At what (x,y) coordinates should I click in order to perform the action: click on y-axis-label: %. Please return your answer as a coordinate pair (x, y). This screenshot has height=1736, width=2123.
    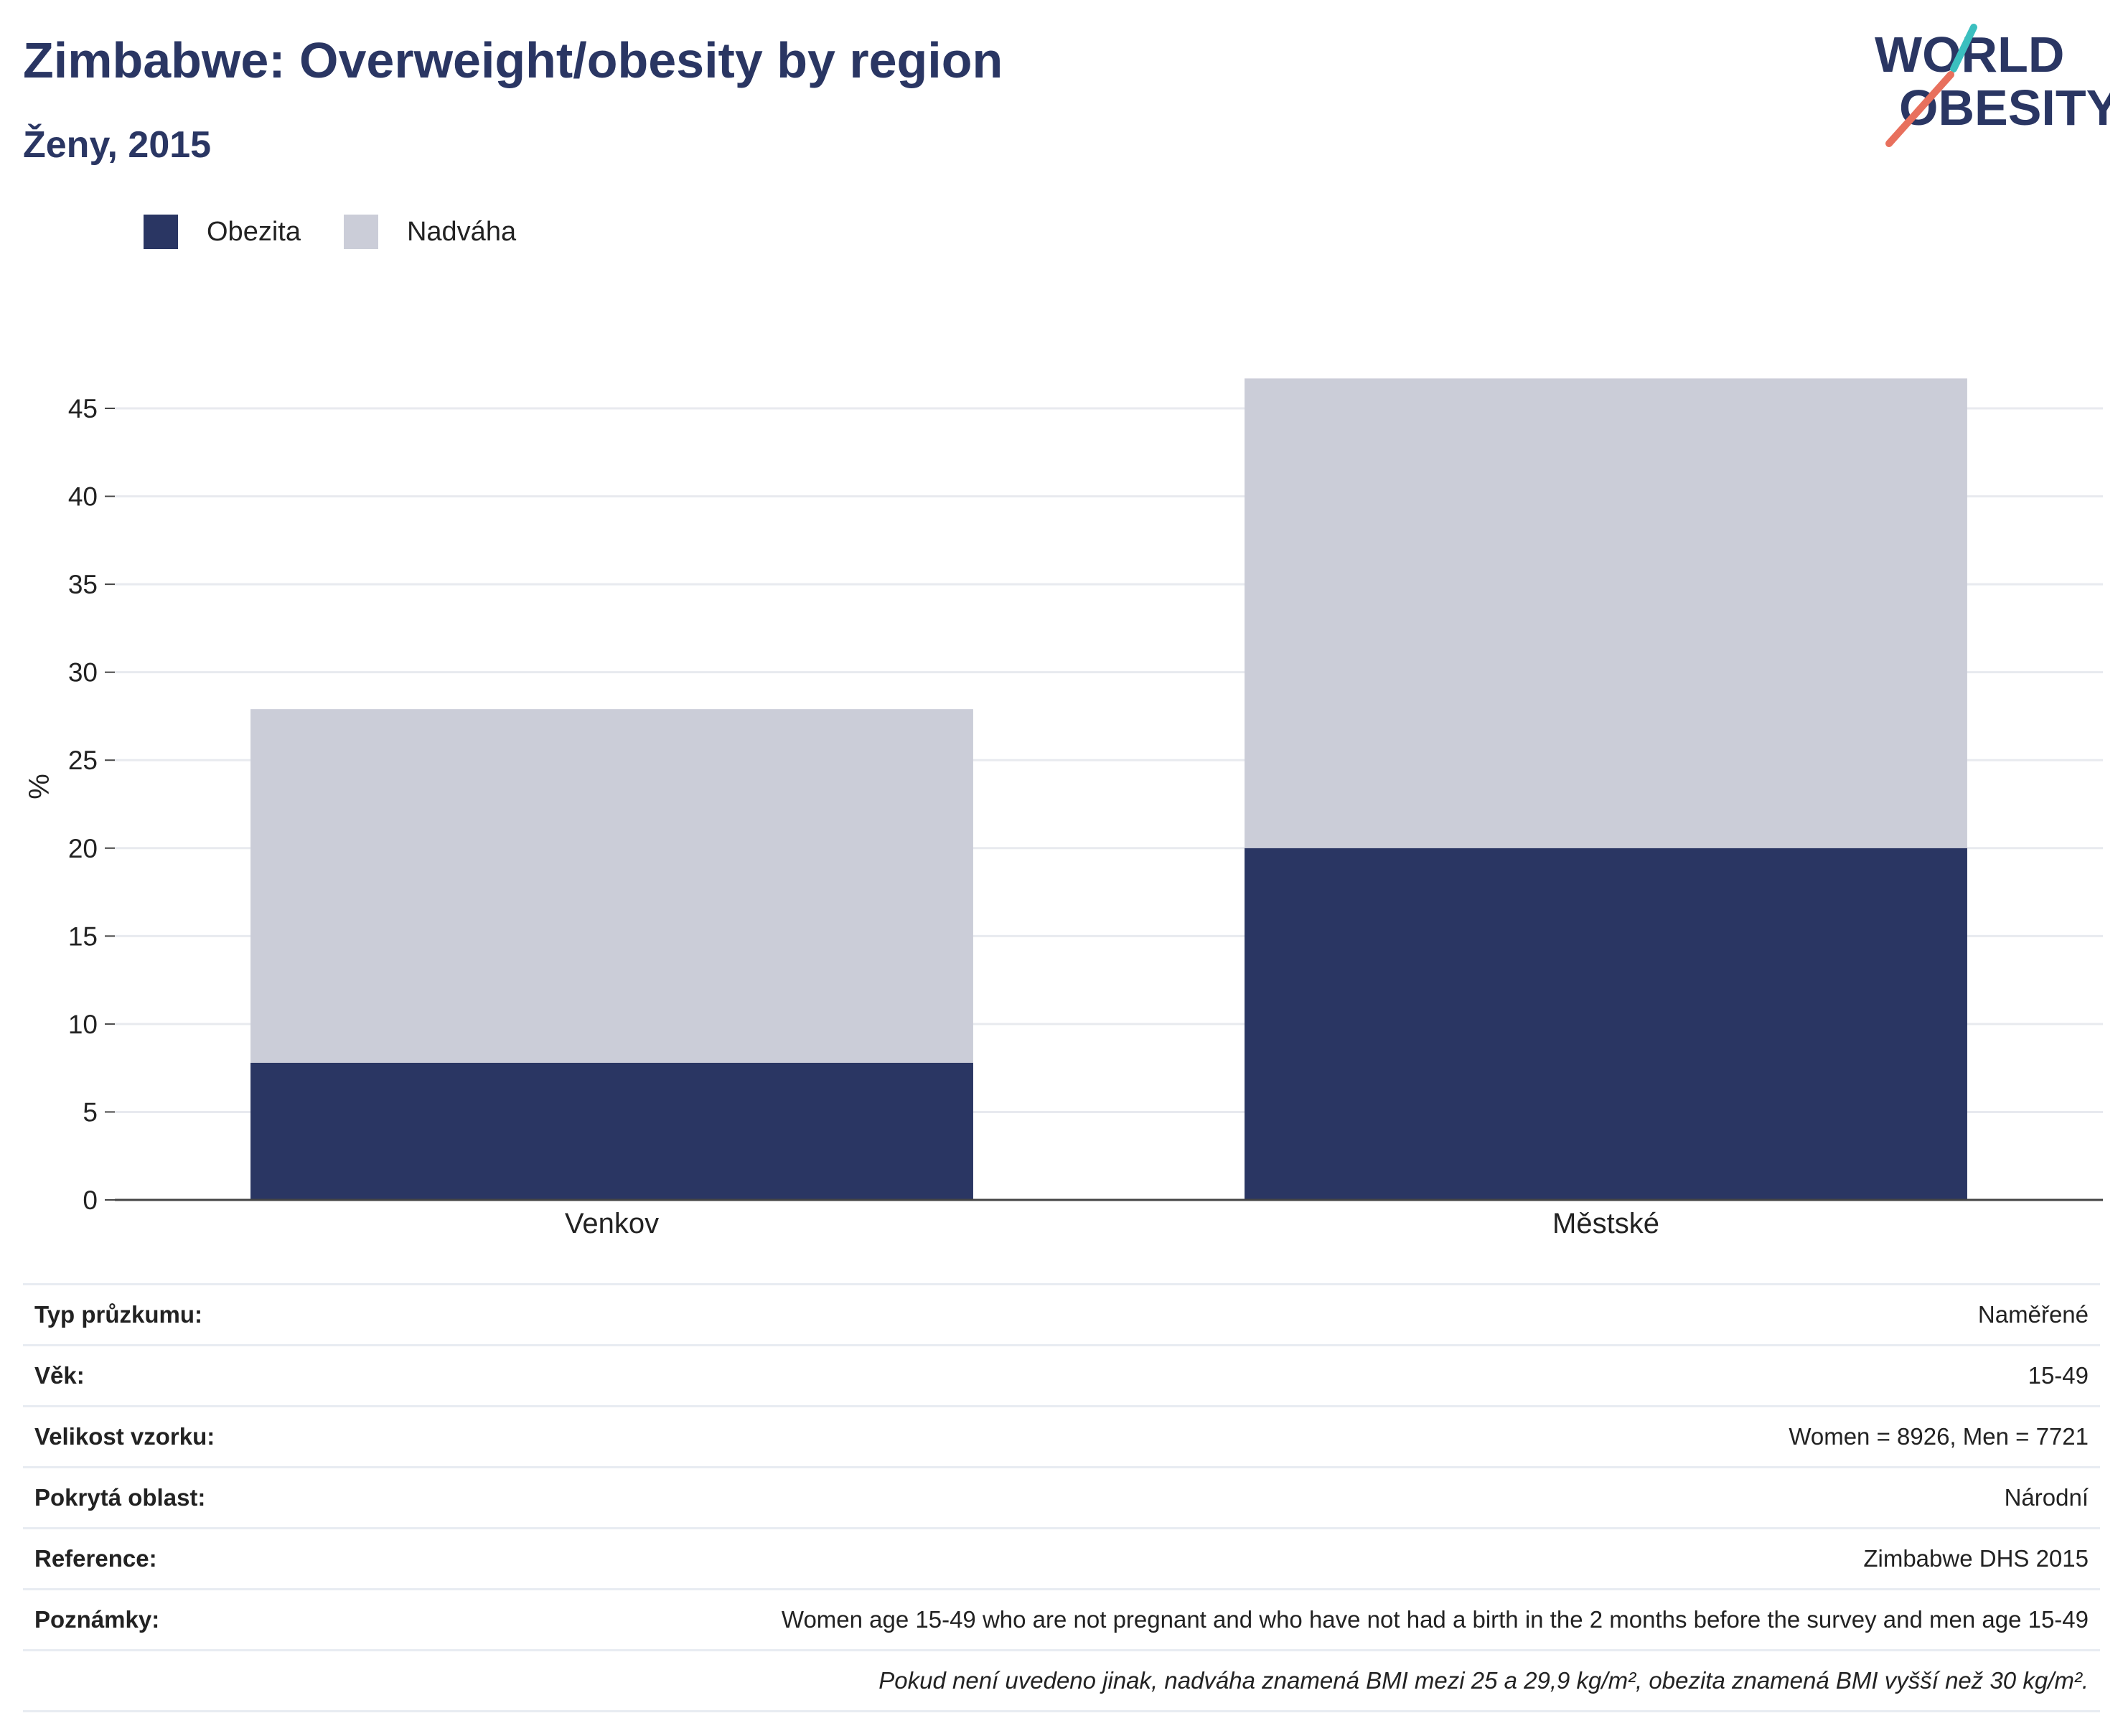
    Looking at the image, I should click on (39, 786).